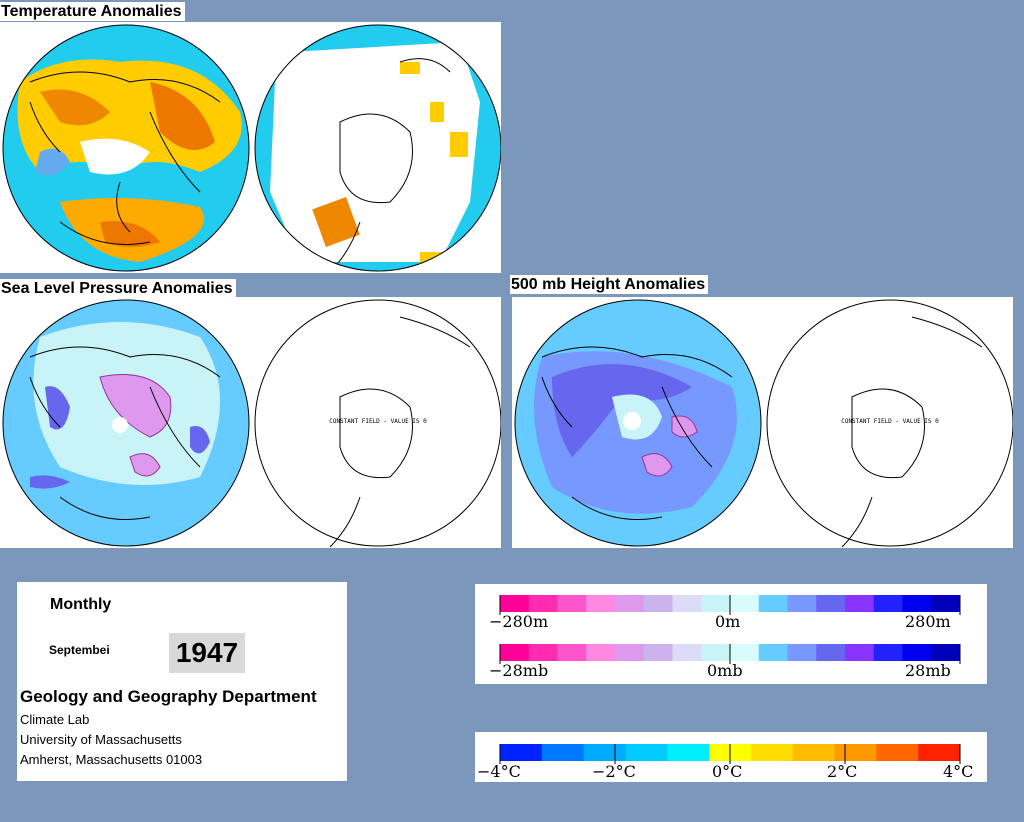 This screenshot has width=1024, height=822. I want to click on period-label: Monthly, so click(81, 604).